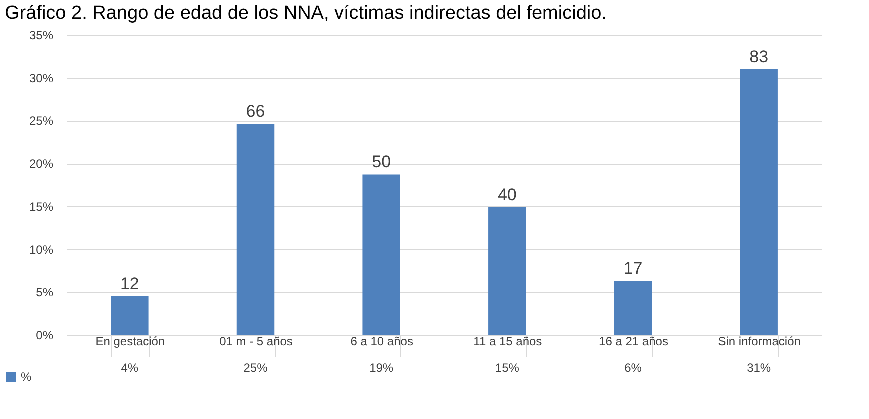 Image resolution: width=869 pixels, height=419 pixels. What do you see at coordinates (41, 78) in the screenshot?
I see `y-tick-label: 30%` at bounding box center [41, 78].